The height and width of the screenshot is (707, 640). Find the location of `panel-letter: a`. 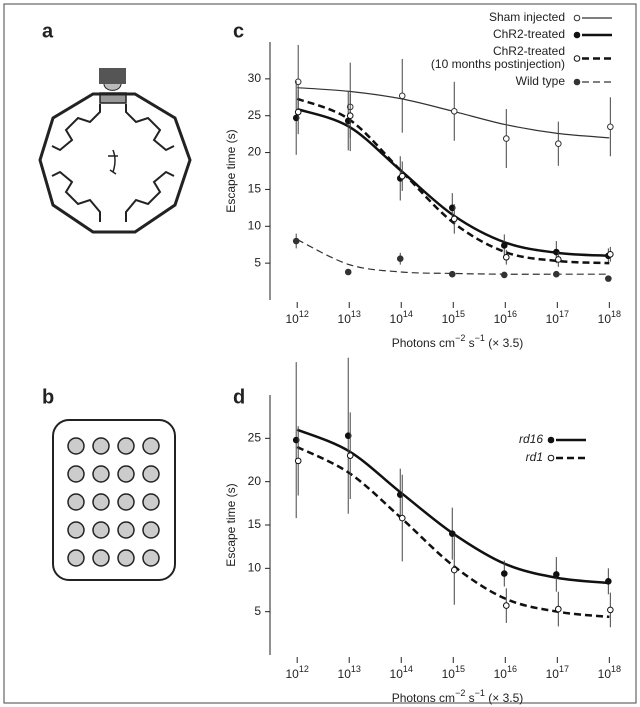

panel-letter: a is located at coordinates (48, 31).